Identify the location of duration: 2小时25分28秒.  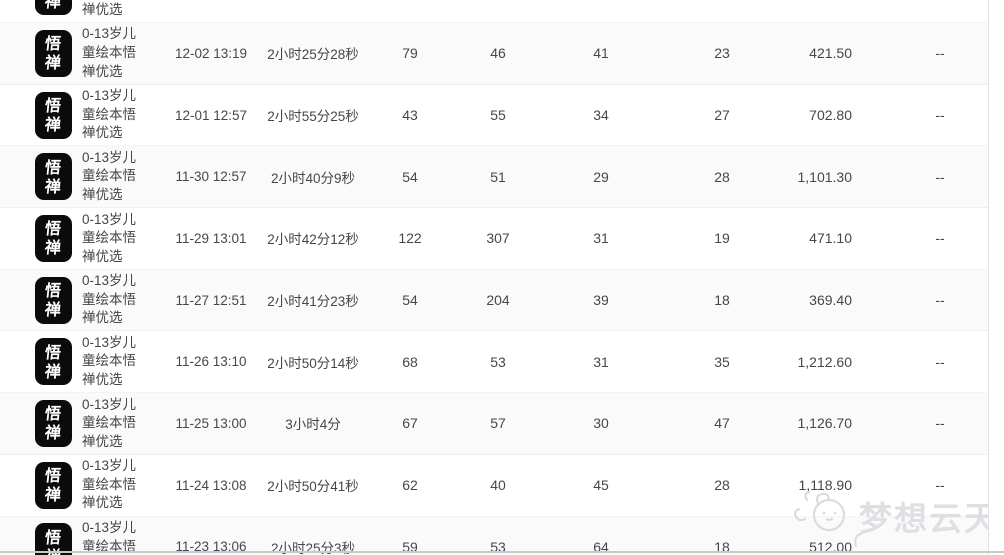
(313, 55).